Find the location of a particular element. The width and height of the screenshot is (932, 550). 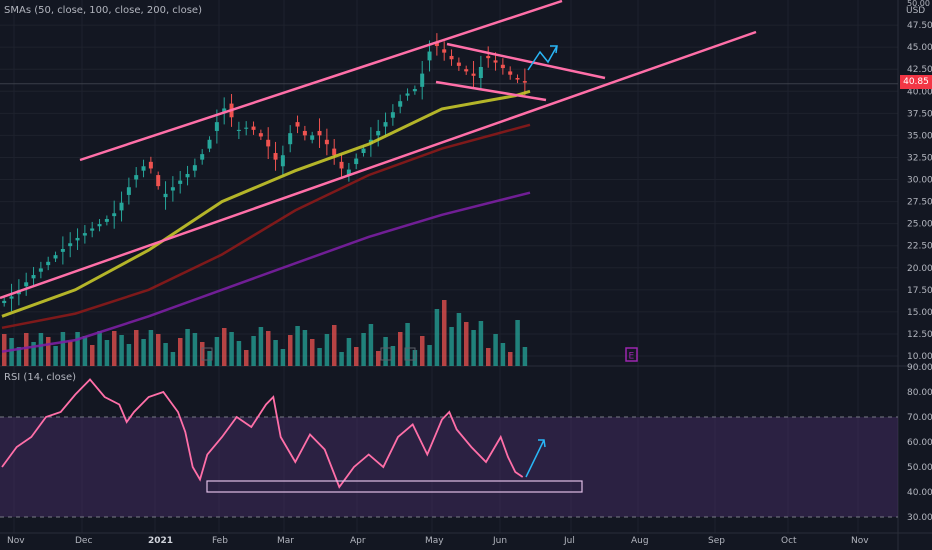

earnings-marker-upcoming is located at coordinates (631, 354).